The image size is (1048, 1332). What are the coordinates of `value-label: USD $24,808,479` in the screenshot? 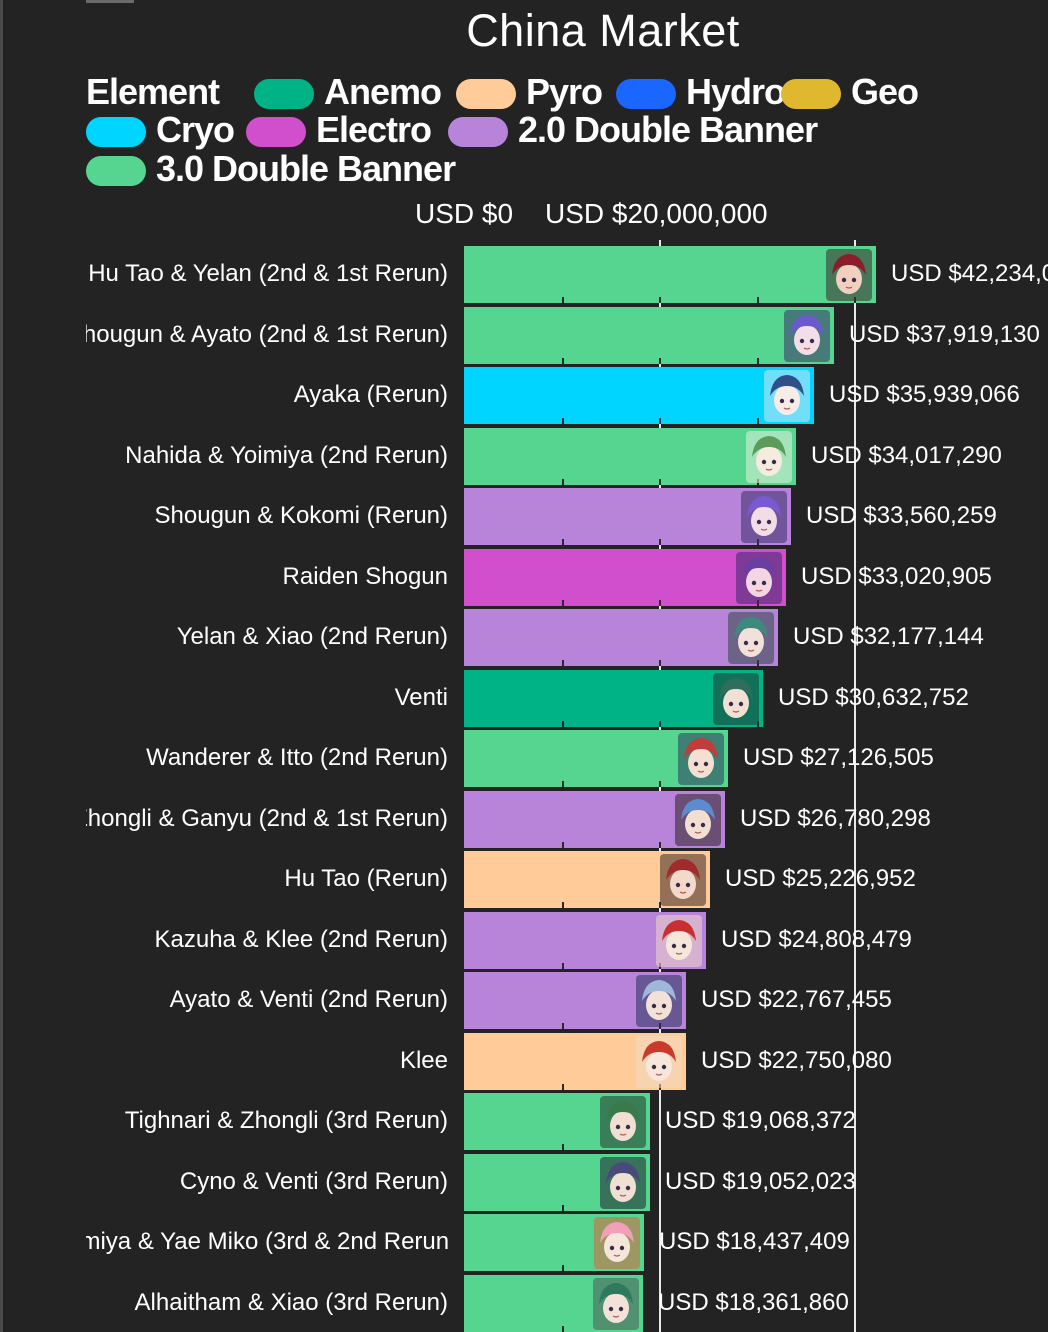 It's located at (816, 940).